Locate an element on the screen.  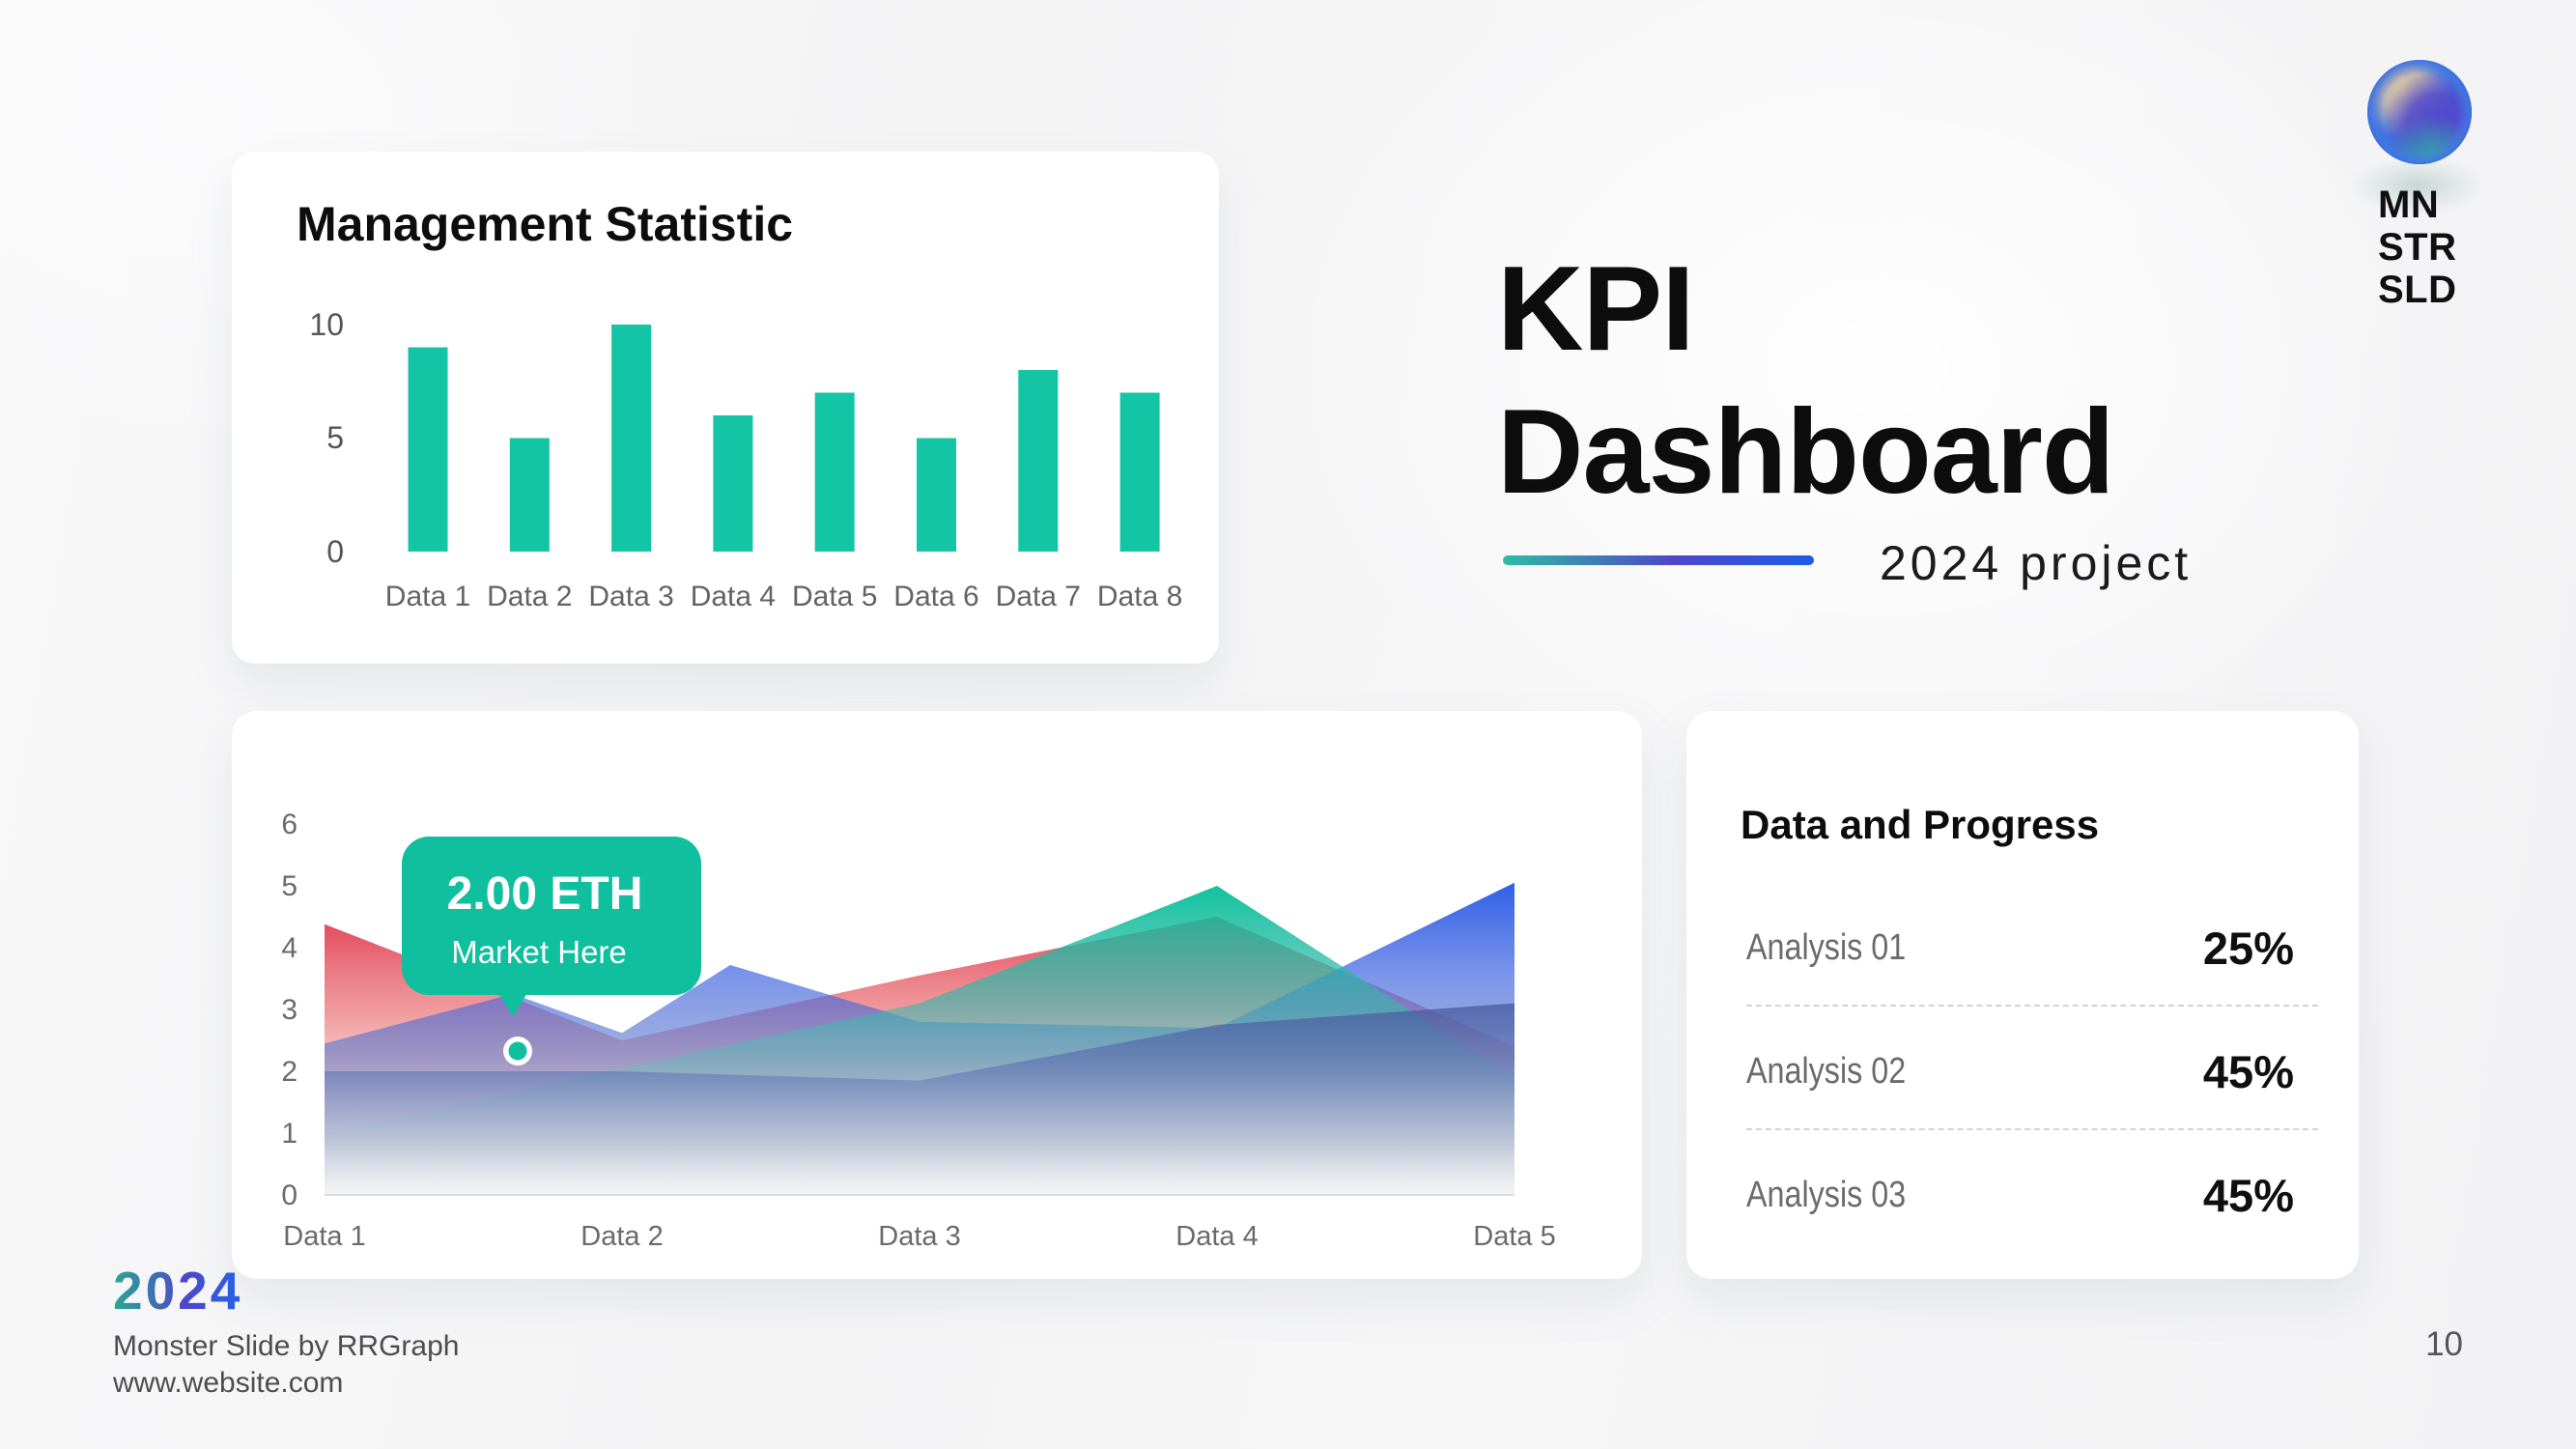
svg-text: Market Here is located at coordinates (539, 952).